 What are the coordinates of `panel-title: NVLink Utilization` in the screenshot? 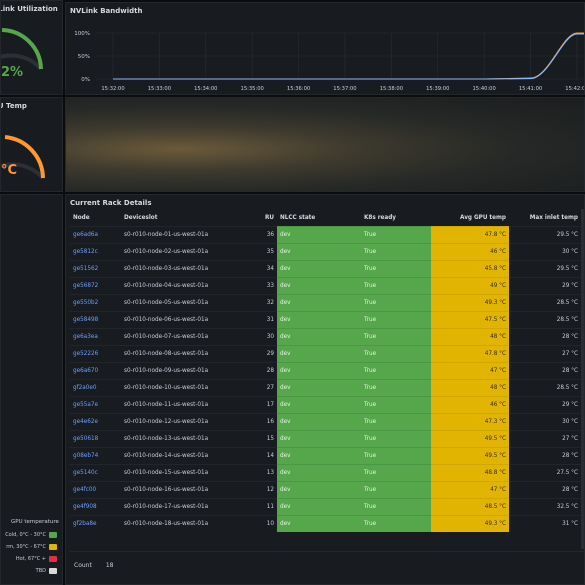 It's located at (29, 9).